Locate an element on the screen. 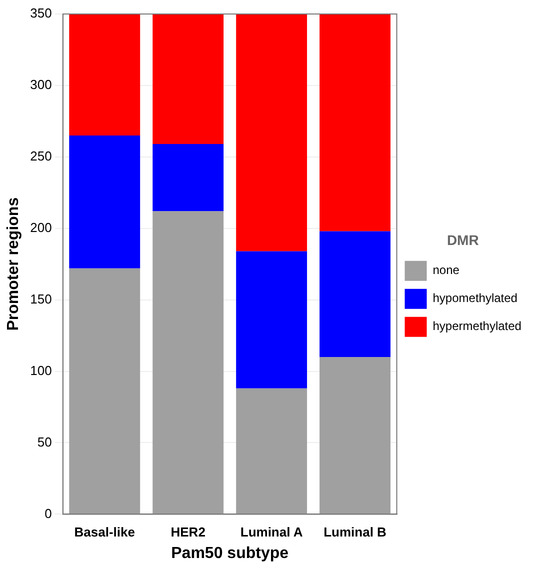  legend-label: hypomethylated is located at coordinates (475, 298).